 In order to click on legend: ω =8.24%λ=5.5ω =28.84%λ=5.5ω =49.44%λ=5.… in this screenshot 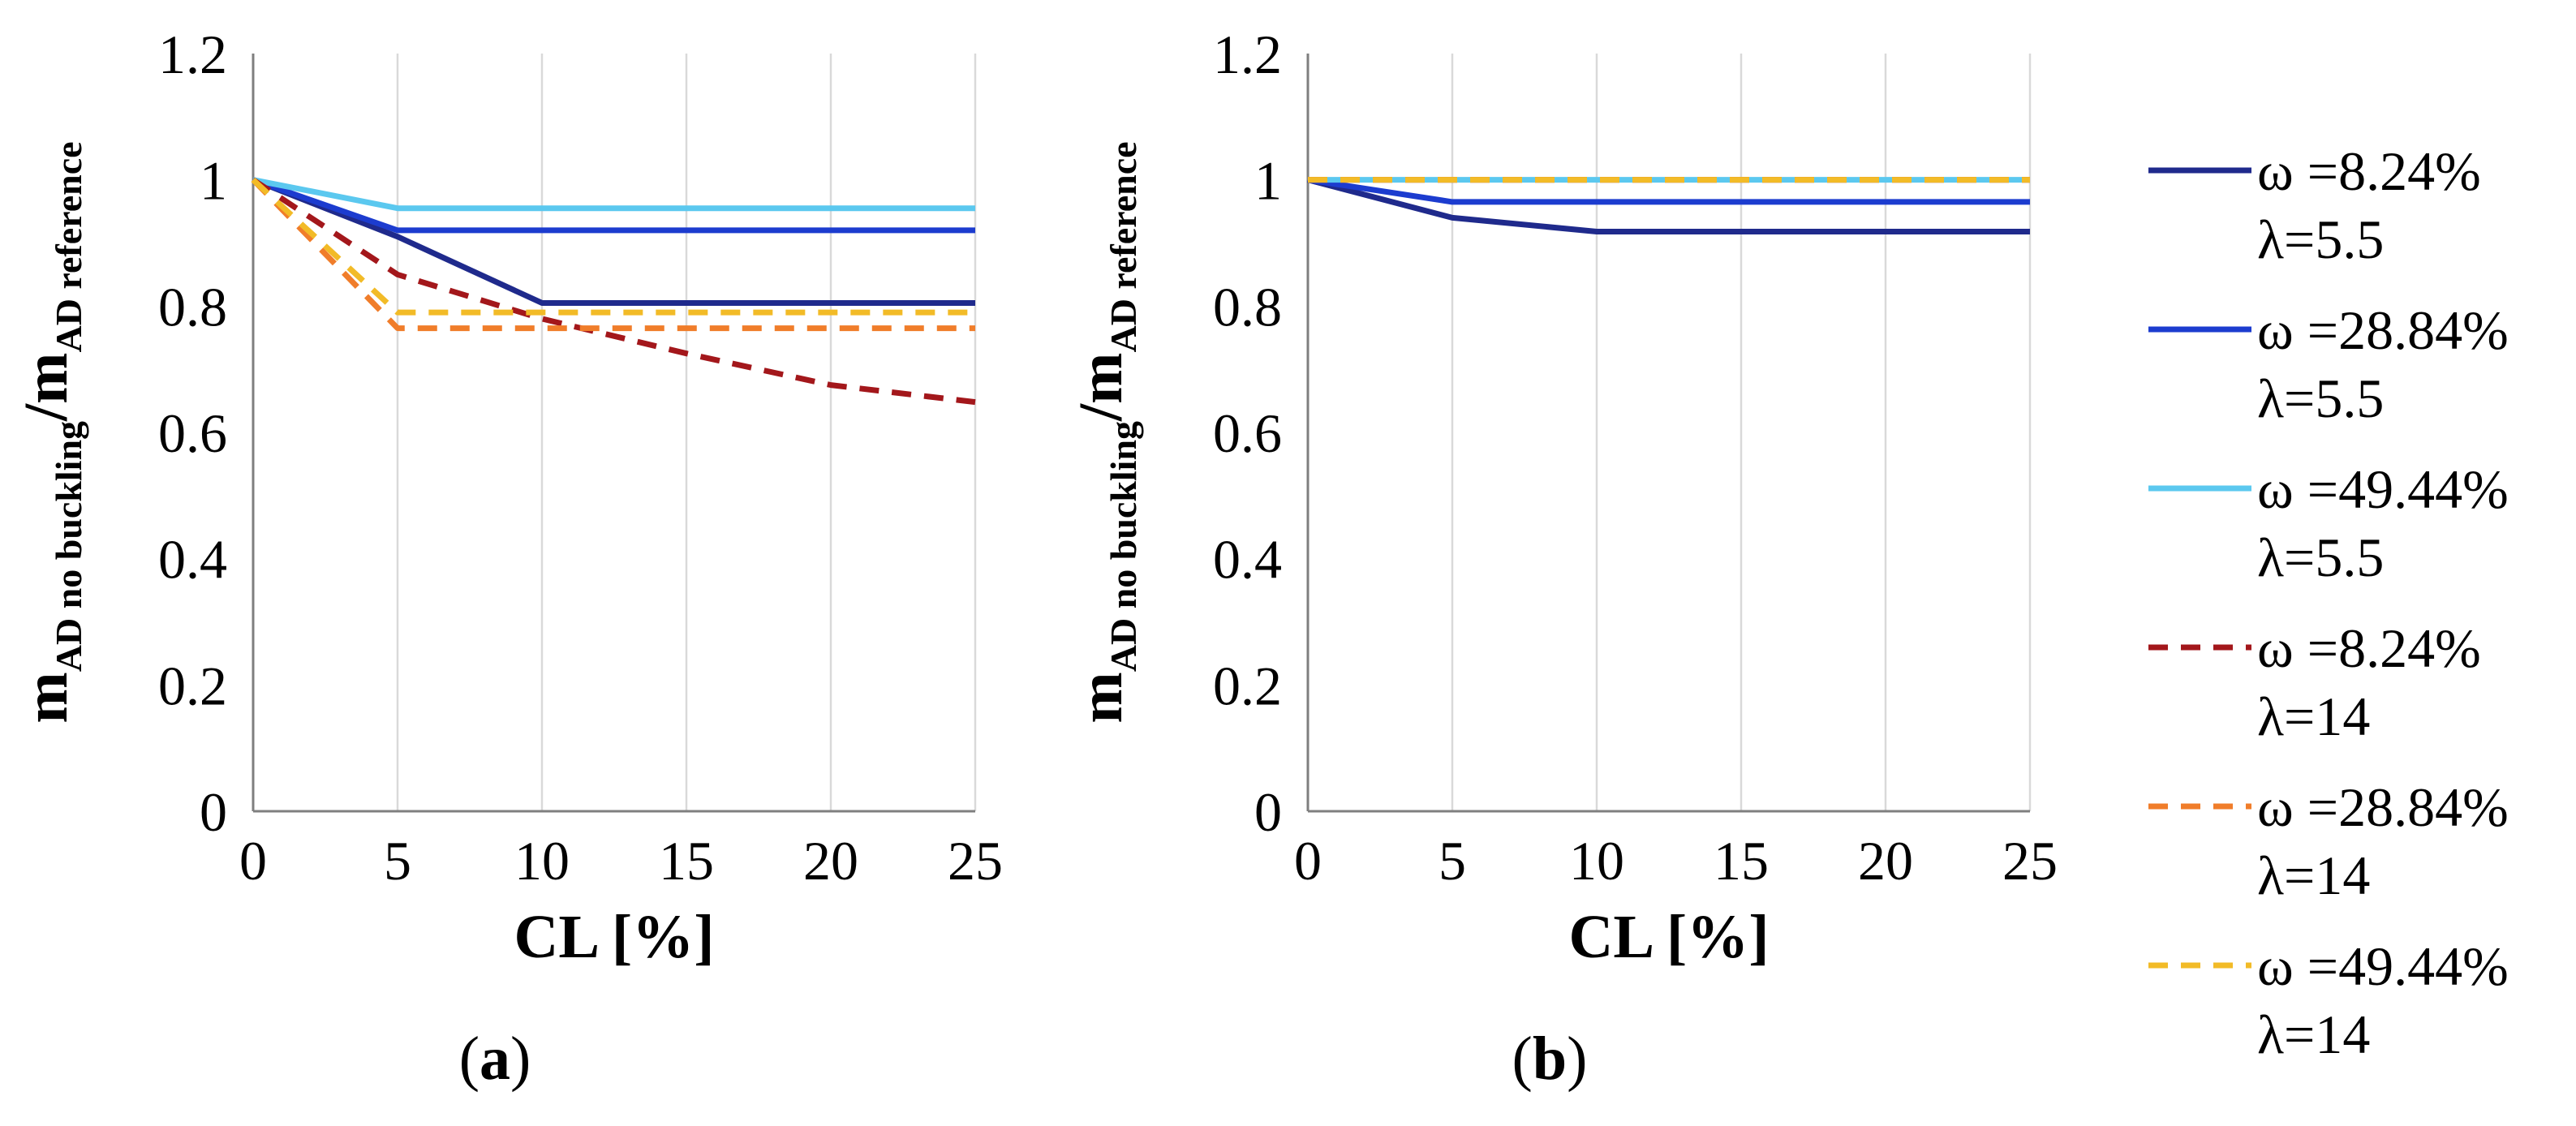, I will do `click(2328, 602)`.